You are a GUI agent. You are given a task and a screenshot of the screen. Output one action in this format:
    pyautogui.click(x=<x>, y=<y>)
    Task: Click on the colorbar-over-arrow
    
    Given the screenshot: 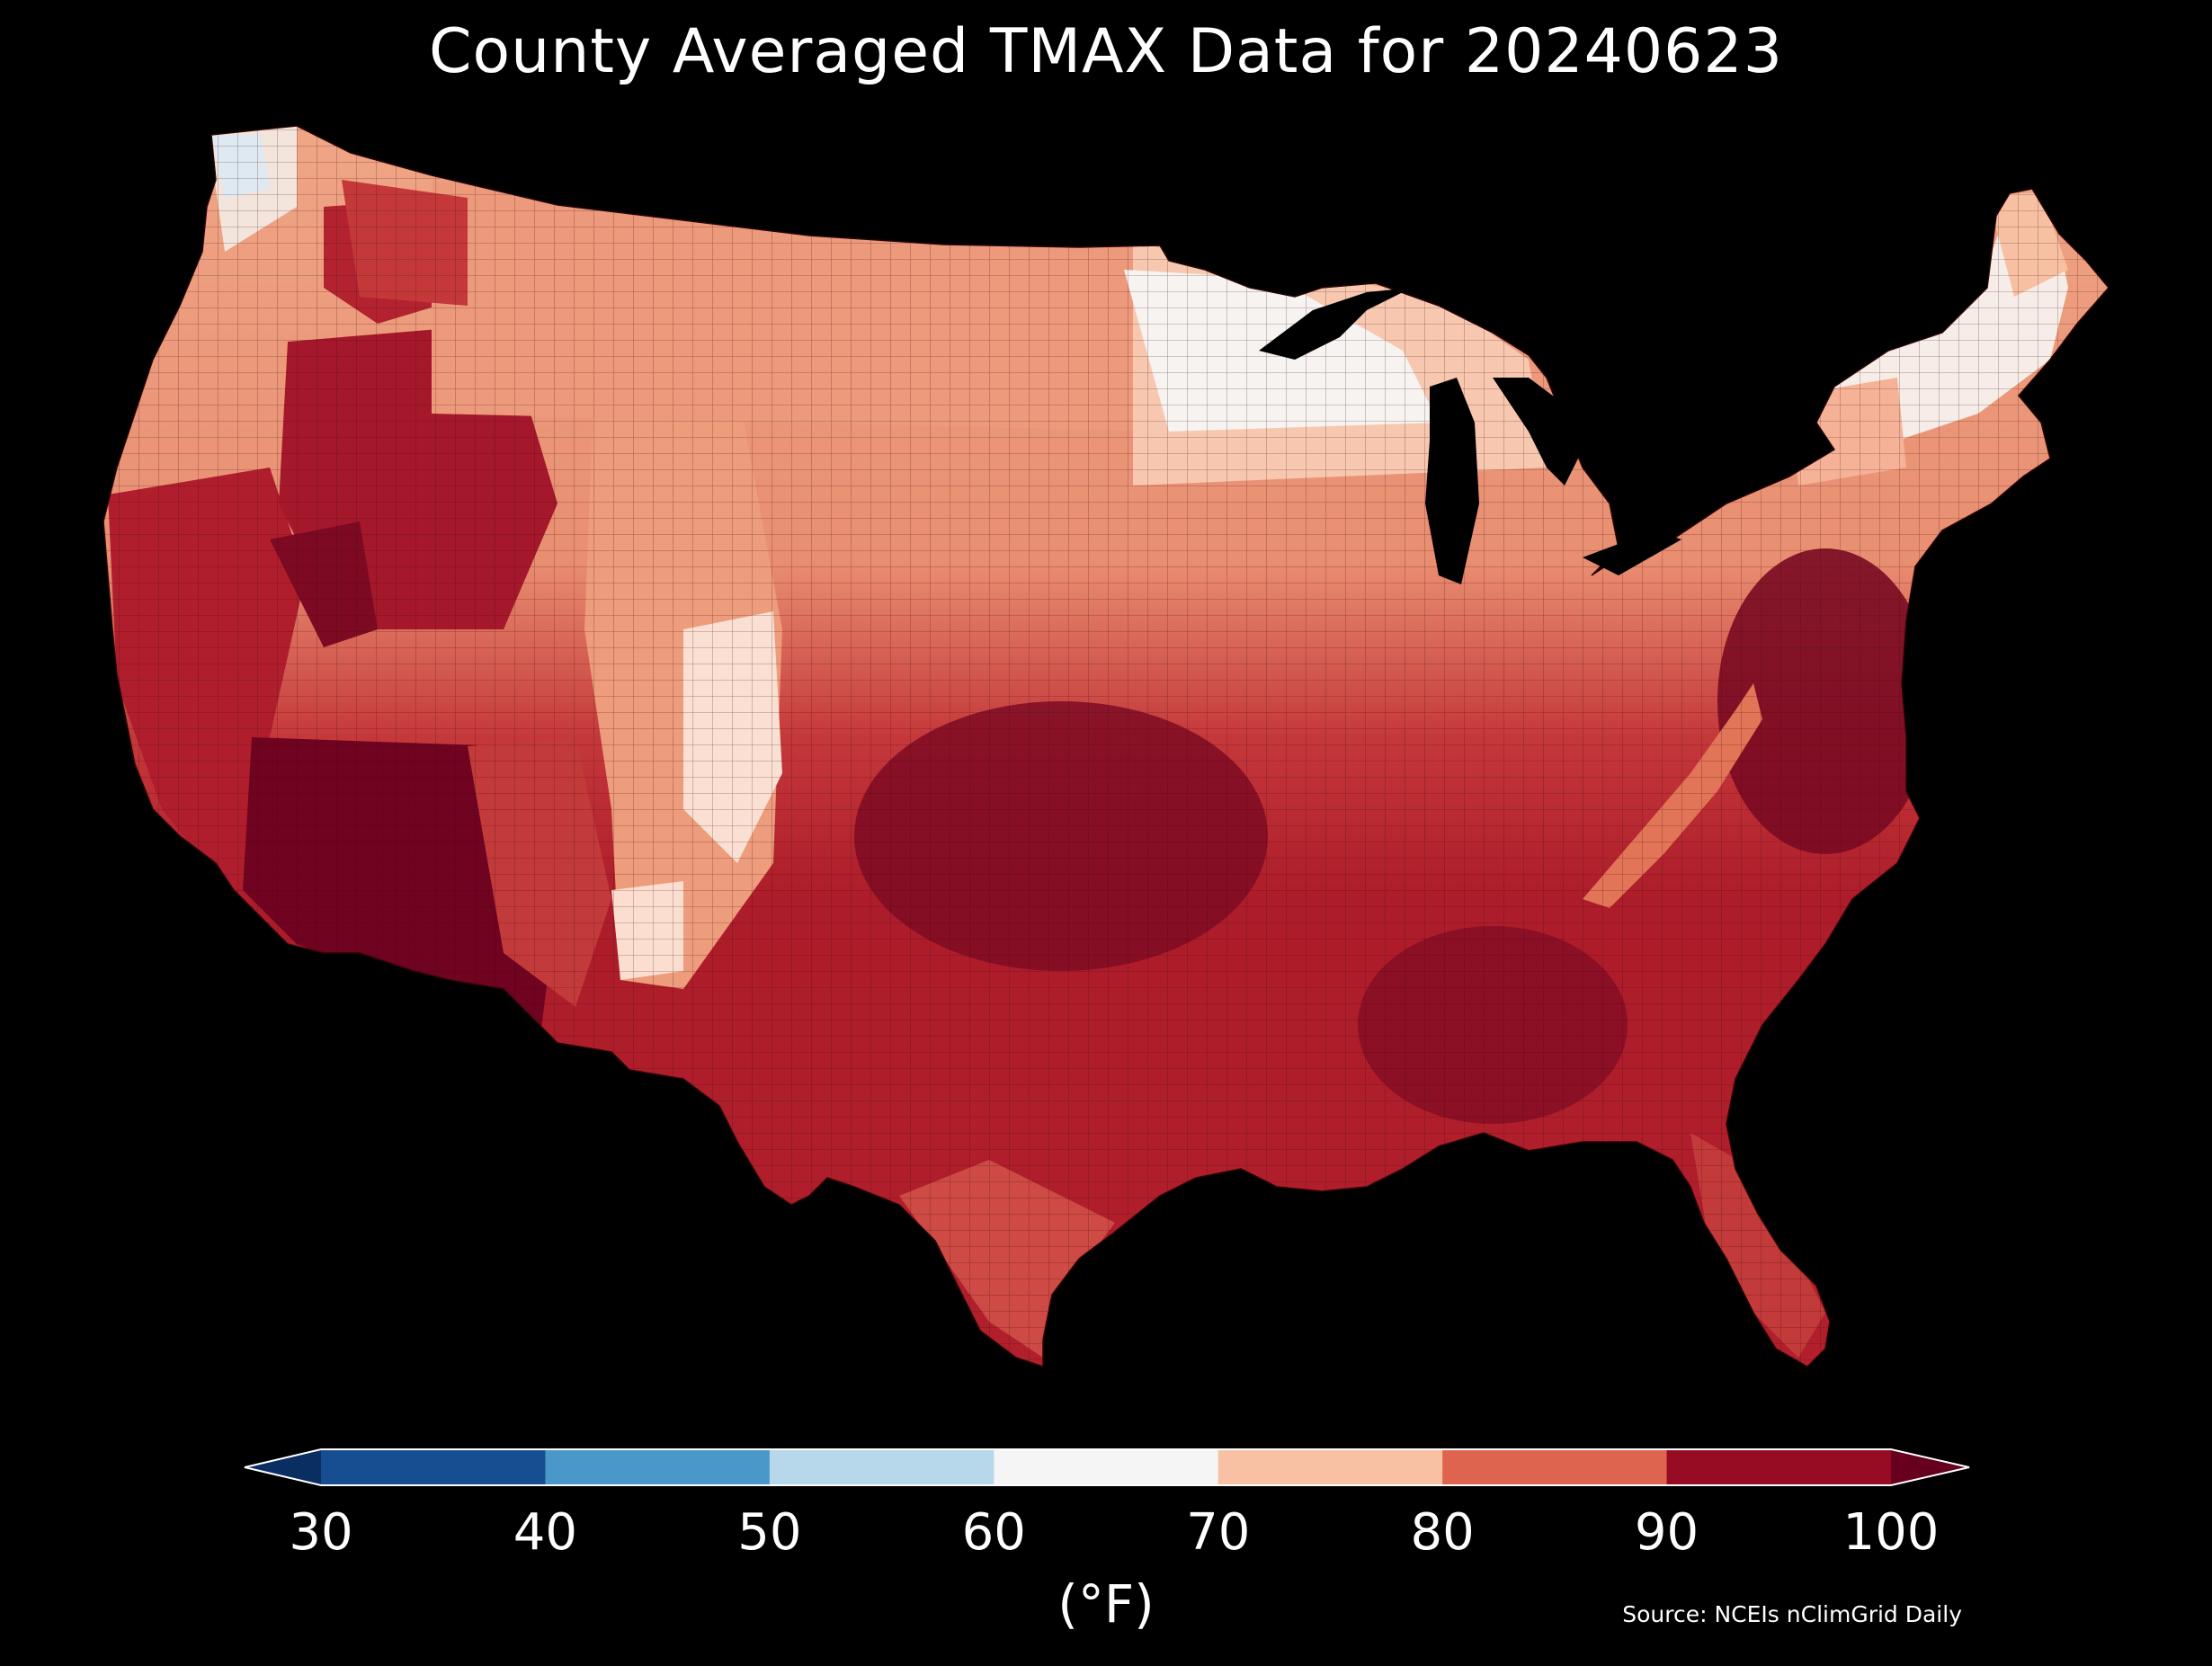 What is the action you would take?
    pyautogui.click(x=1930, y=1467)
    